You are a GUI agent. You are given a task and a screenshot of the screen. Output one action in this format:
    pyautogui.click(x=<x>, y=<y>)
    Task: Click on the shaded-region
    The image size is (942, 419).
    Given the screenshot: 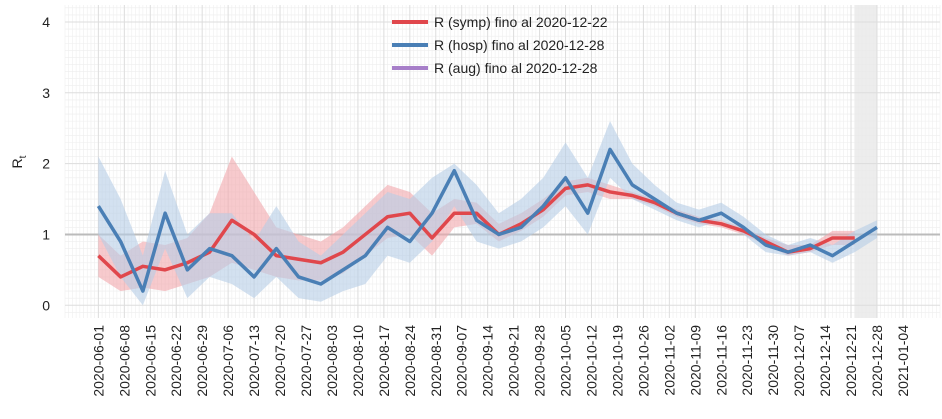 What is the action you would take?
    pyautogui.click(x=865, y=161)
    